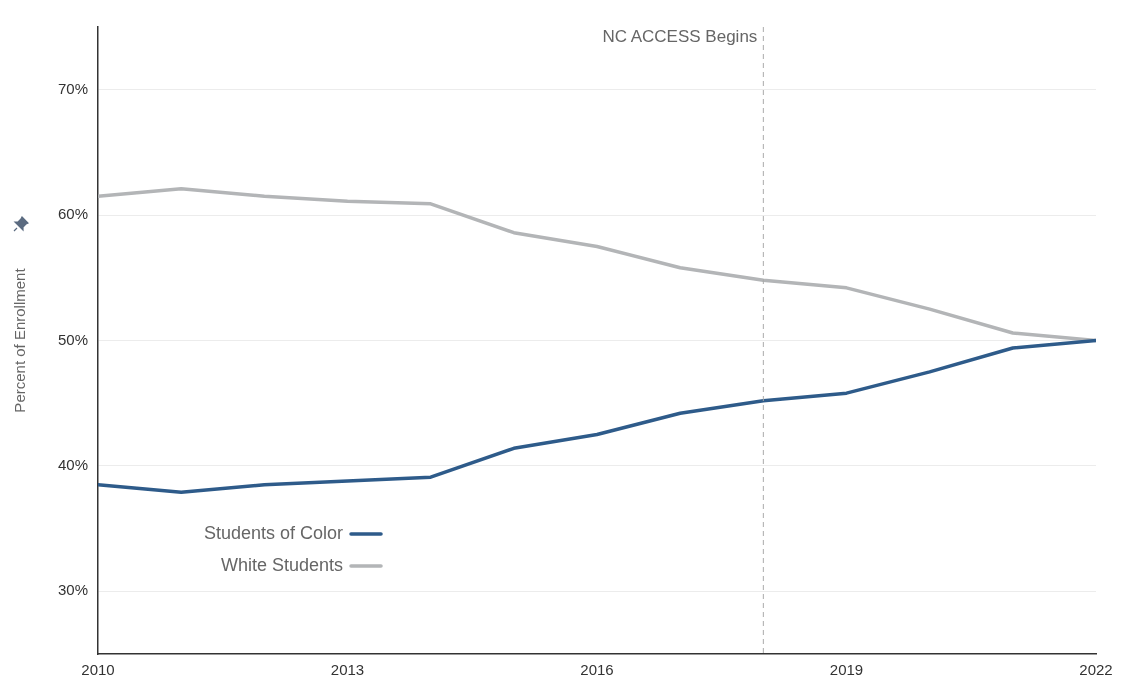 This screenshot has width=1125, height=691. What do you see at coordinates (1096, 670) in the screenshot?
I see `x-tick-label: 2022` at bounding box center [1096, 670].